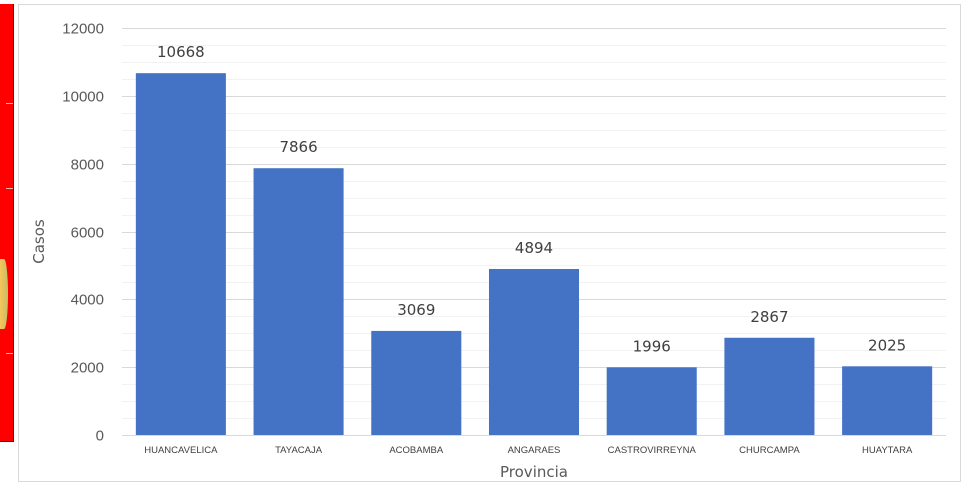 The height and width of the screenshot is (484, 963). What do you see at coordinates (887, 400) in the screenshot?
I see `bar-huaytara` at bounding box center [887, 400].